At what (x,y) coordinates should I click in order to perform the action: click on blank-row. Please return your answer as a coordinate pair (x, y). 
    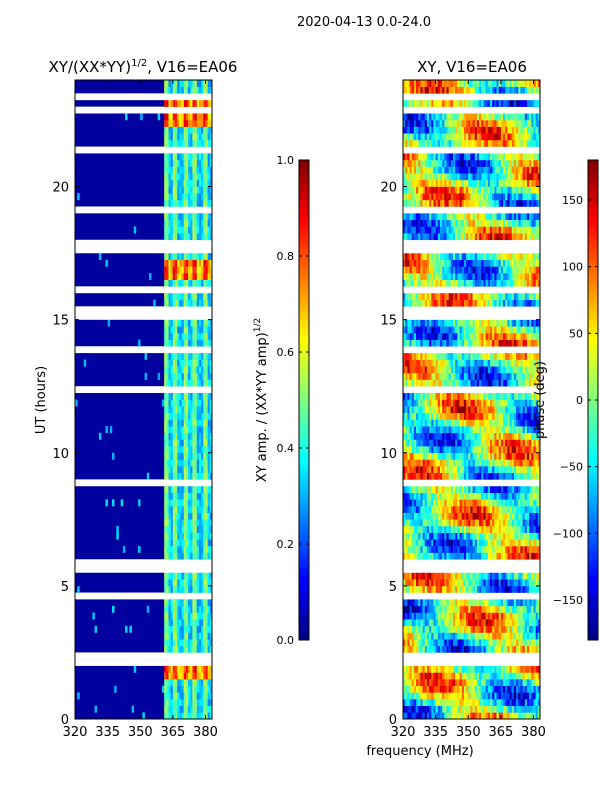
    Looking at the image, I should click on (143, 96).